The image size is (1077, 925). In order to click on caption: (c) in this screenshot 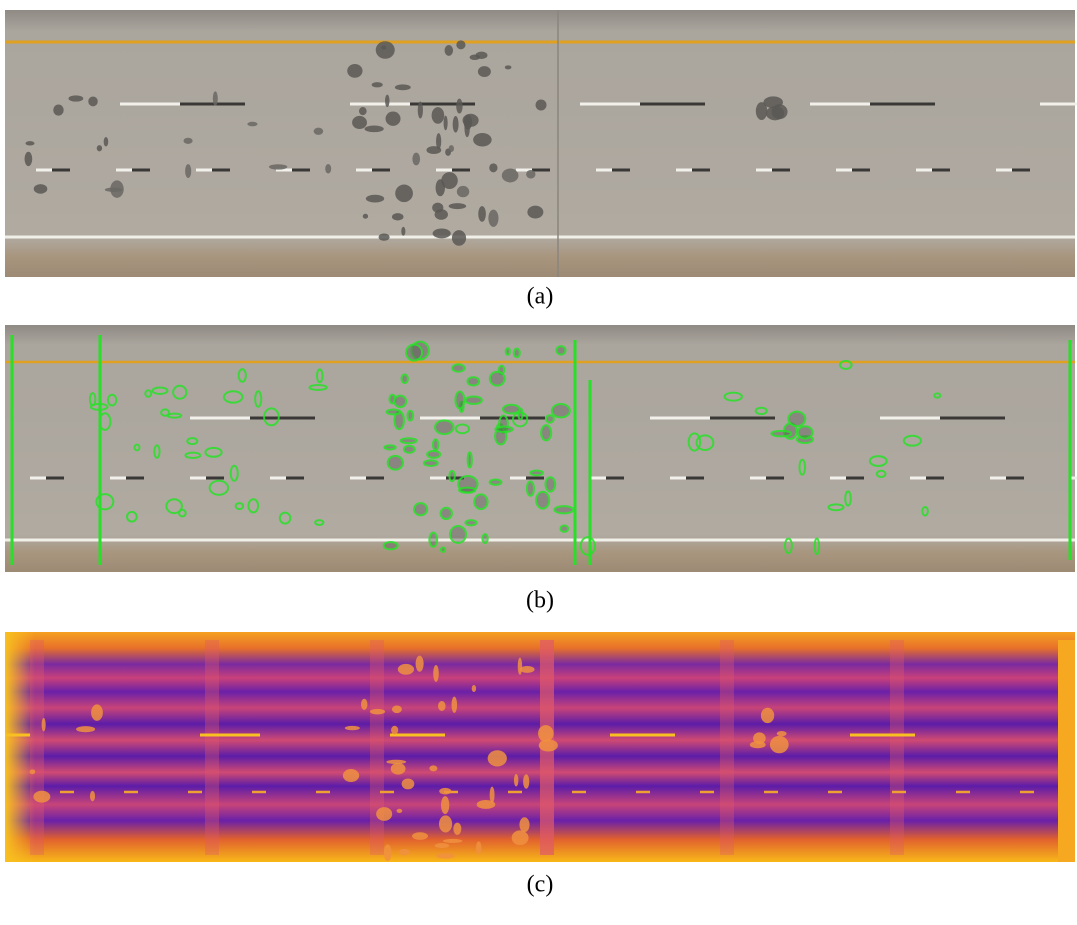, I will do `click(540, 885)`.